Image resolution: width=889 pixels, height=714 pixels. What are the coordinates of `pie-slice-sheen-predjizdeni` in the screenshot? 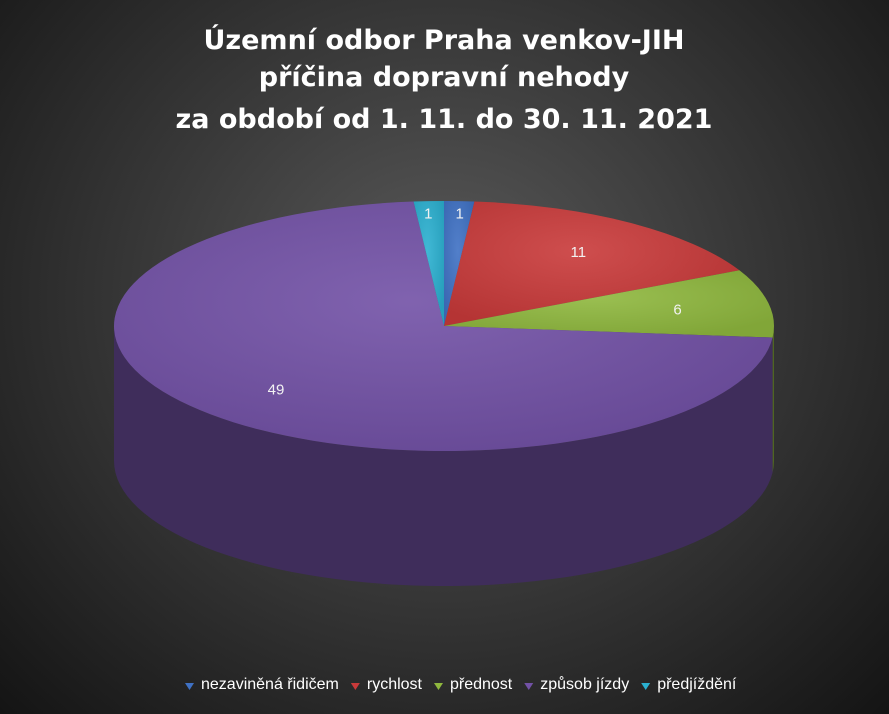 It's located at (428, 263).